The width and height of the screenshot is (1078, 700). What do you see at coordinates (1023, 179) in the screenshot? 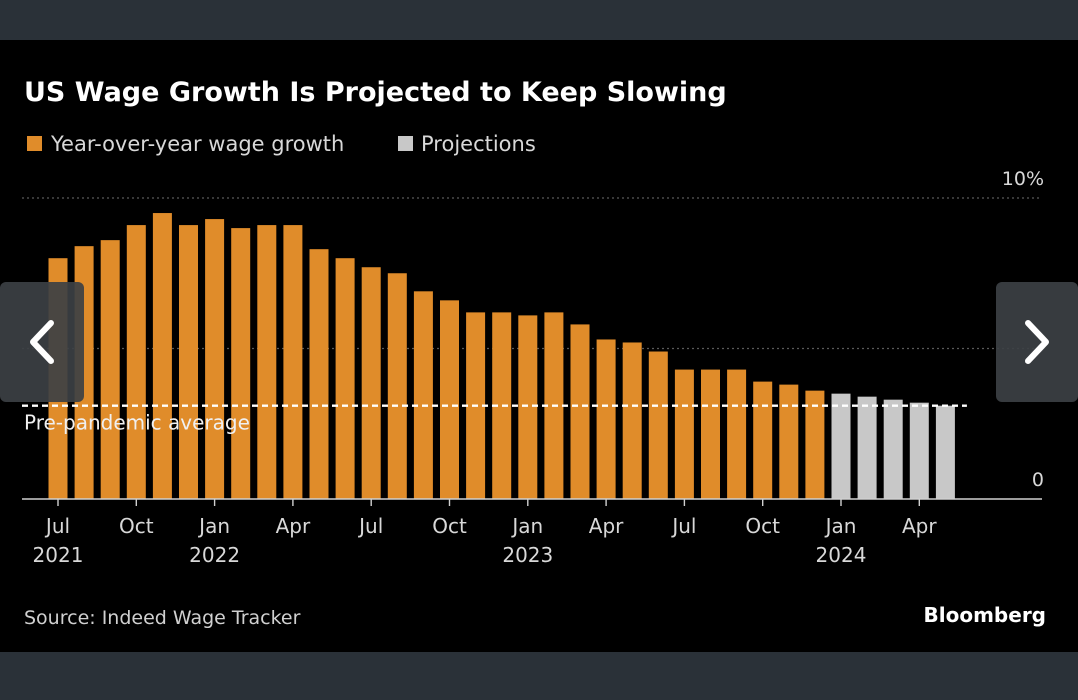
I see `y-tick-label: 10%` at bounding box center [1023, 179].